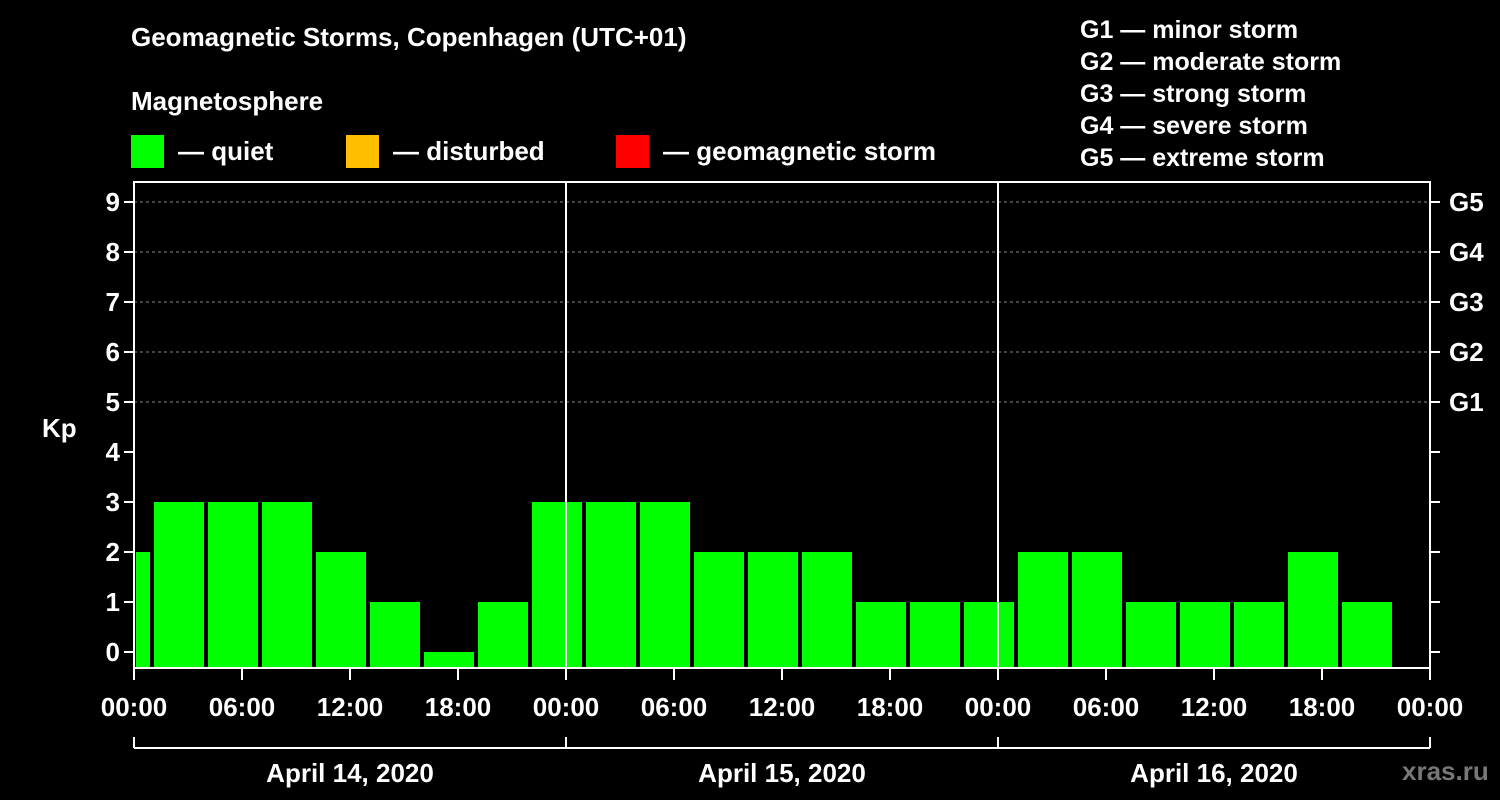 Image resolution: width=1500 pixels, height=800 pixels. What do you see at coordinates (113, 552) in the screenshot?
I see `y-tick-label-2: 2` at bounding box center [113, 552].